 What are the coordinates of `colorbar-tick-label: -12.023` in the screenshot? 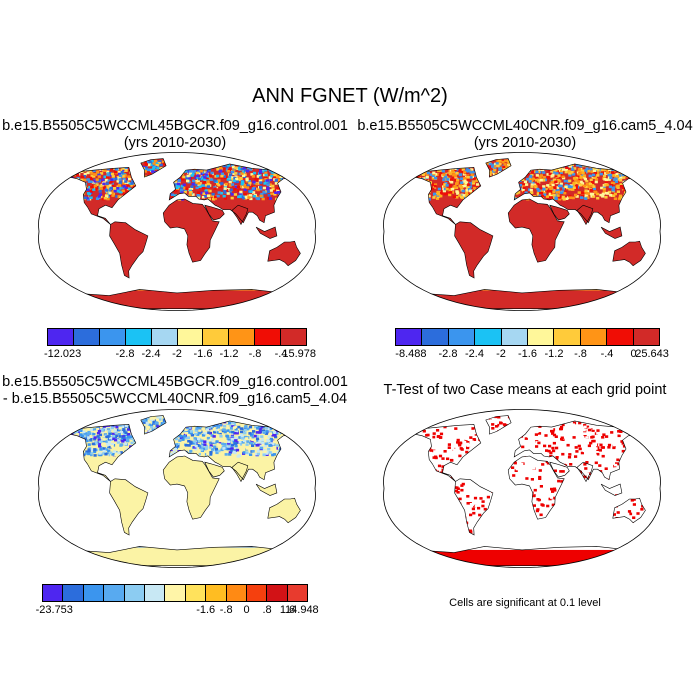 It's located at (62, 354).